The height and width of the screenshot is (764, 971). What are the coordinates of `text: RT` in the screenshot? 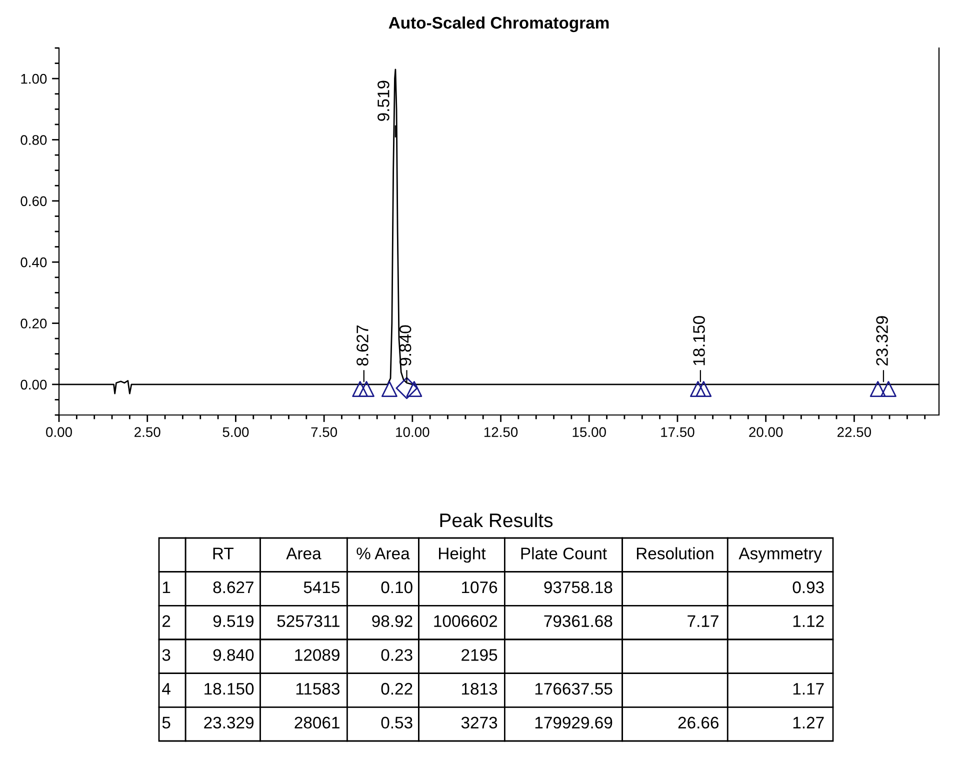 It's located at (223, 554).